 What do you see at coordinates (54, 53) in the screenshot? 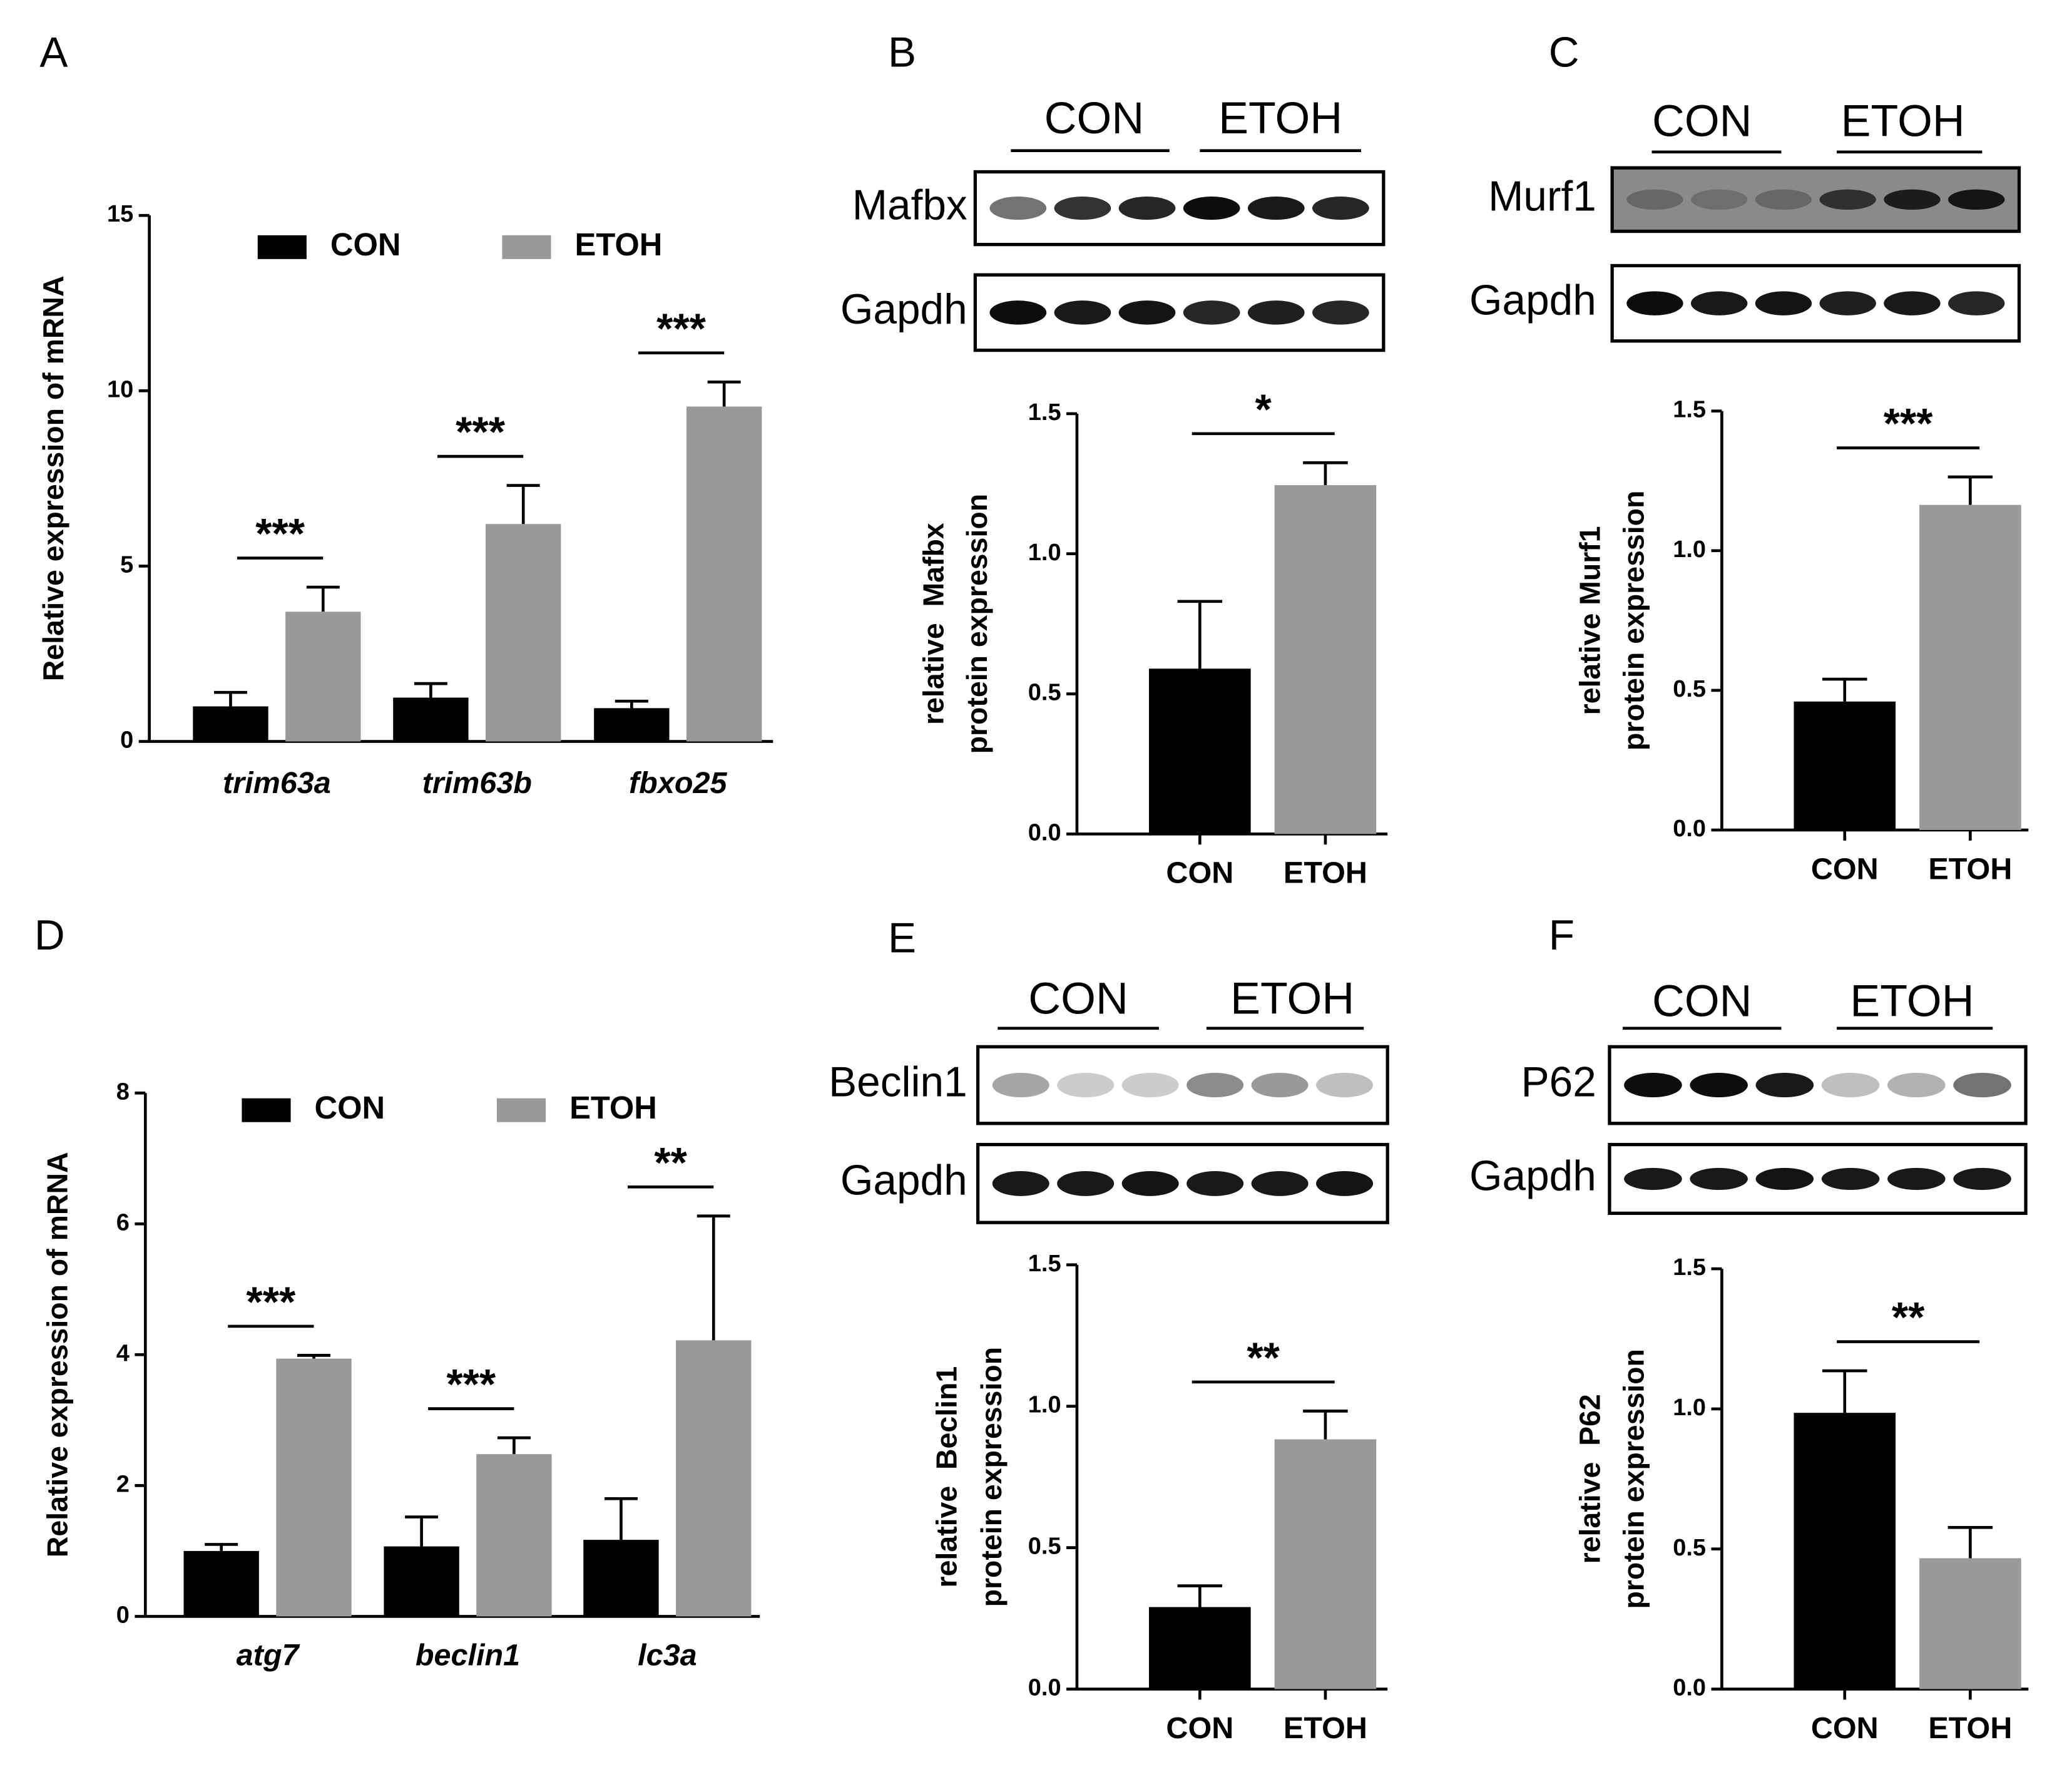
I see `panel-label: A` at bounding box center [54, 53].